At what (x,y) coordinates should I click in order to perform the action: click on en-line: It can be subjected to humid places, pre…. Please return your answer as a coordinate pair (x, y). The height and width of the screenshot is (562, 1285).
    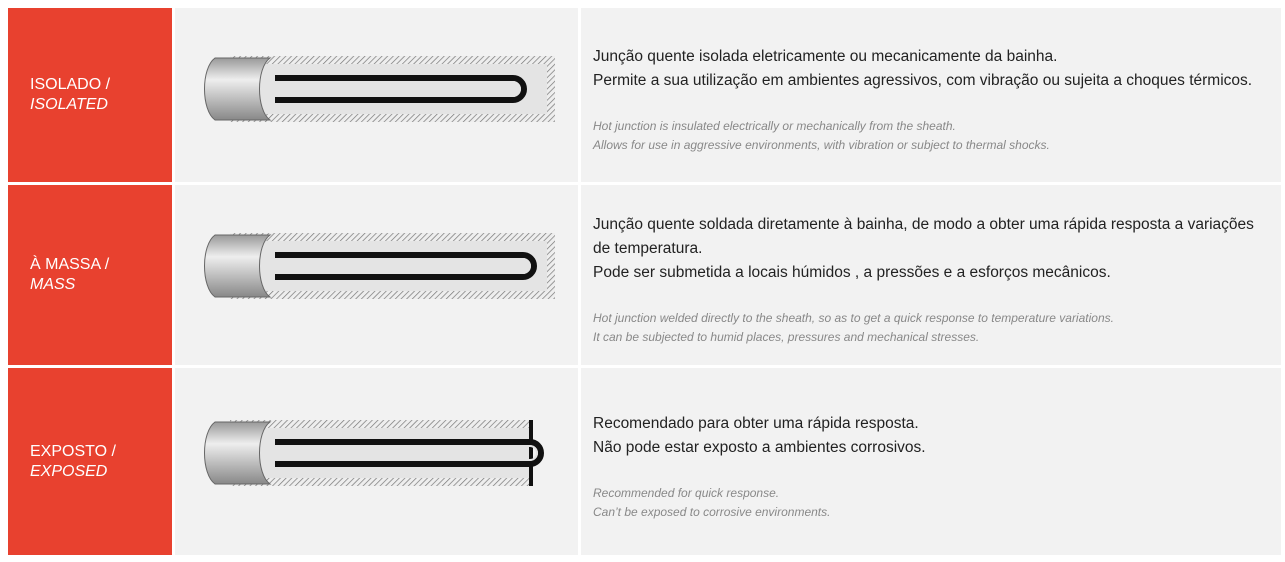
    Looking at the image, I should click on (786, 337).